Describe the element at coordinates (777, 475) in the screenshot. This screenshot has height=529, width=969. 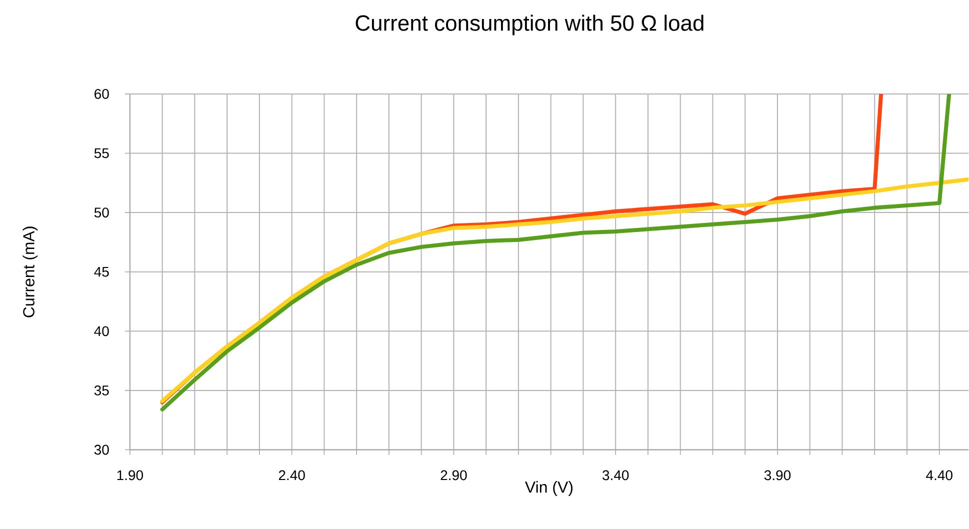
I see `x-tick-label: 3.90` at that location.